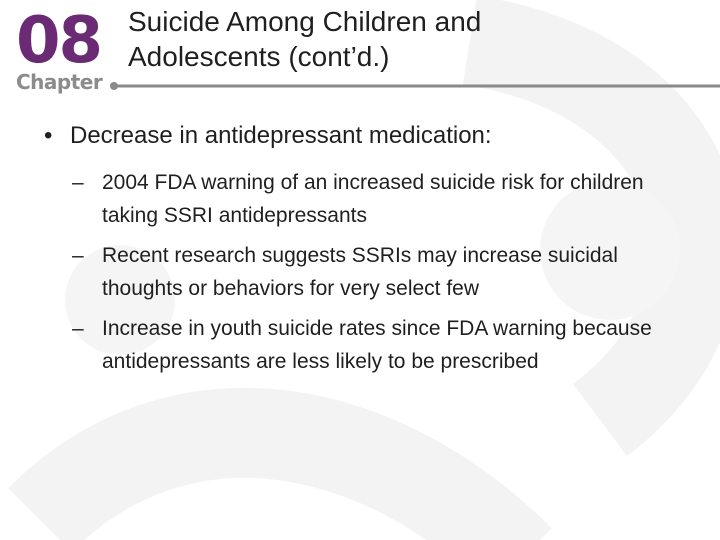  I want to click on rule-line, so click(417, 86).